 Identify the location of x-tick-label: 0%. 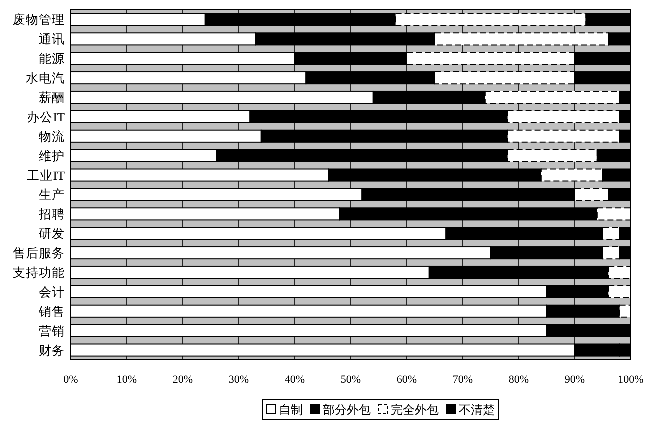
(71, 380).